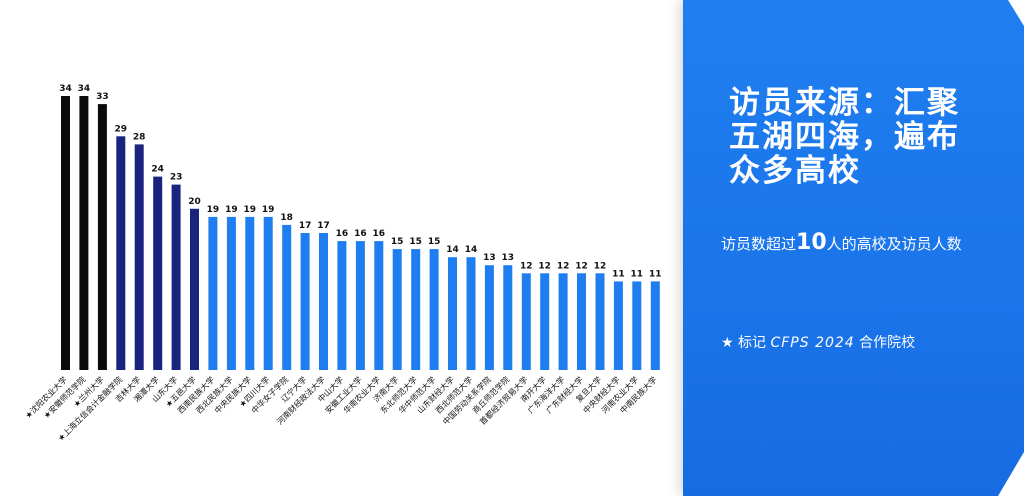 This screenshot has width=1024, height=496. What do you see at coordinates (887, 343) in the screenshot?
I see `note-suffix: 合作院校` at bounding box center [887, 343].